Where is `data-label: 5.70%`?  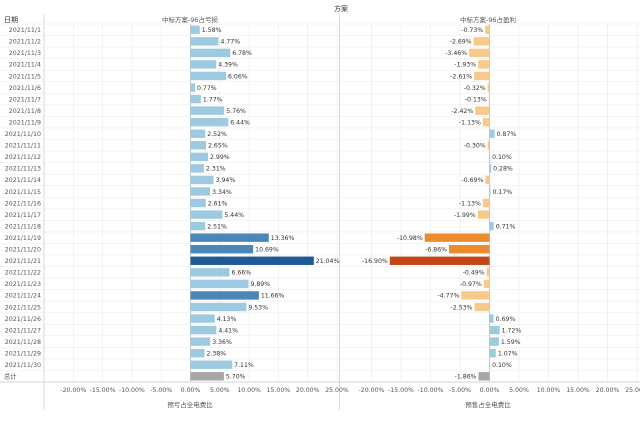 data-label: 5.70% is located at coordinates (236, 377).